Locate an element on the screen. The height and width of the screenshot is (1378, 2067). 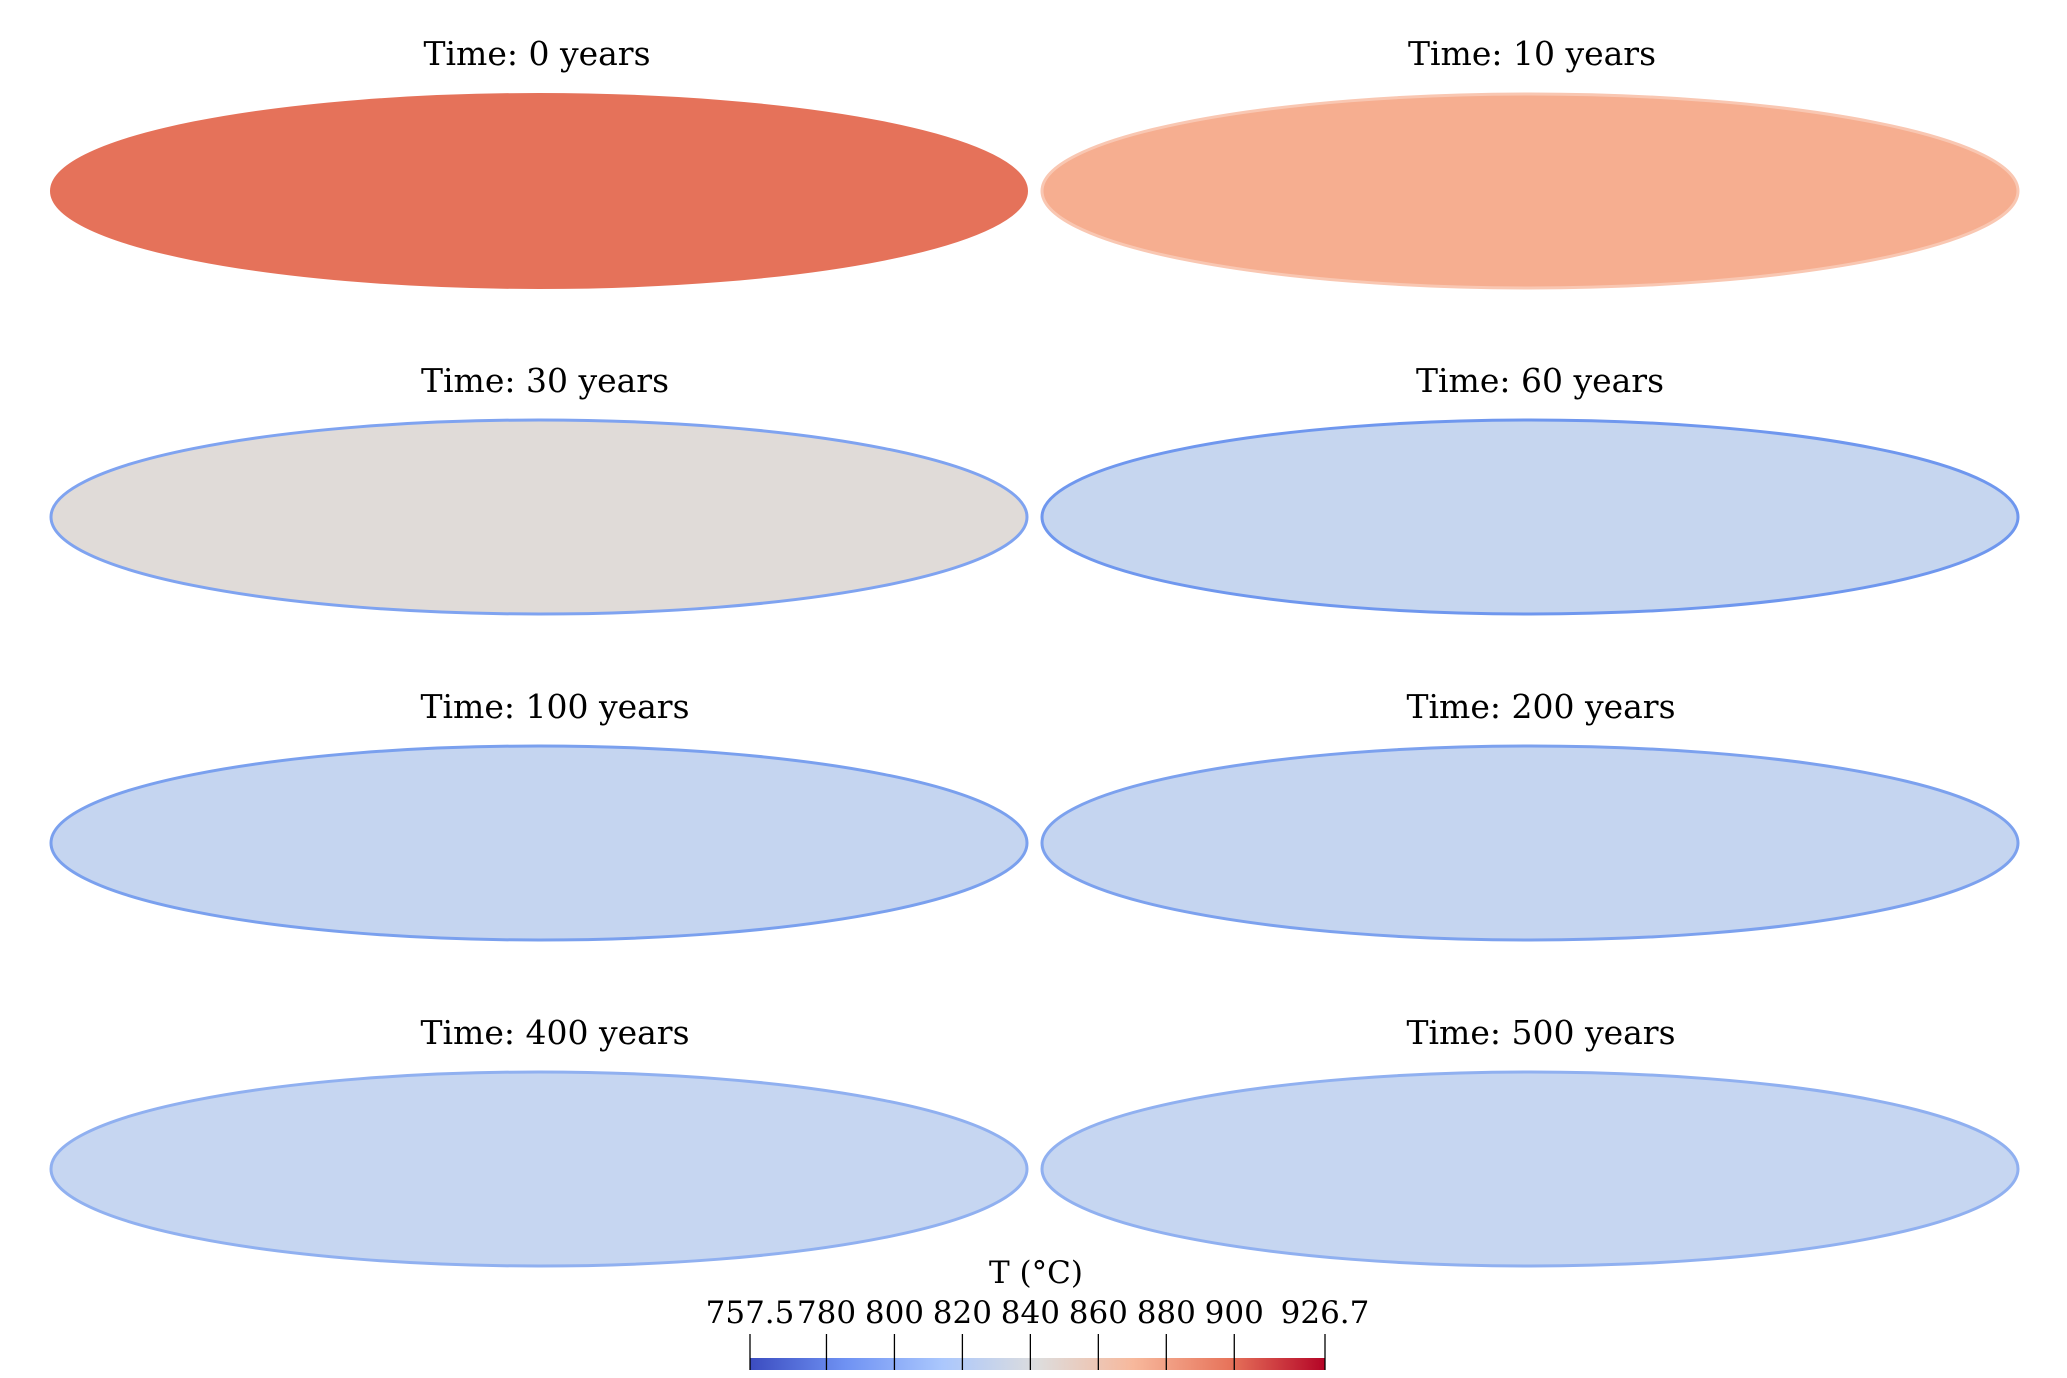
colorbar: T (°C) 757.5 780 800 820 840 860 880 900 926.7 is located at coordinates (1038, 1312).